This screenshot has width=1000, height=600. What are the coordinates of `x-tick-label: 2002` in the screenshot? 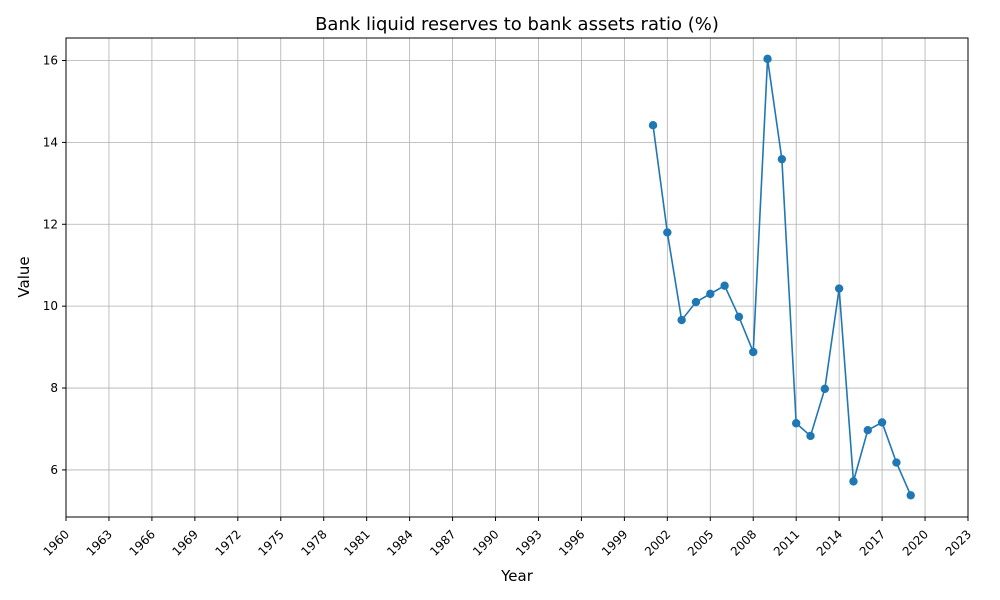 It's located at (657, 542).